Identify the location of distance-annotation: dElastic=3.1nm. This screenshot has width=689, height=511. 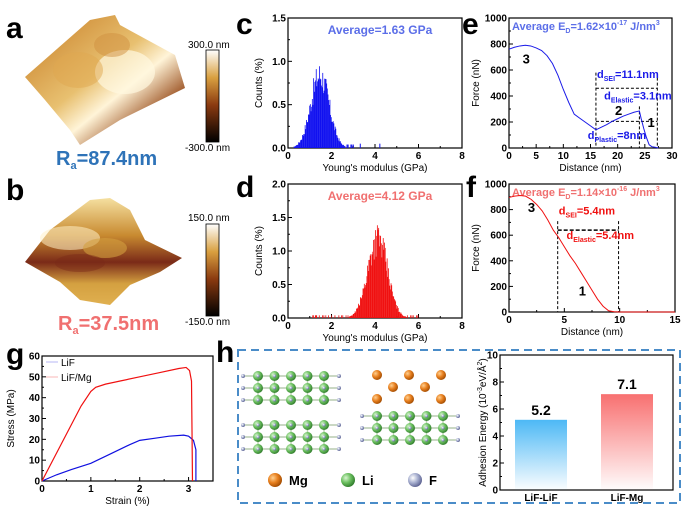
(638, 97).